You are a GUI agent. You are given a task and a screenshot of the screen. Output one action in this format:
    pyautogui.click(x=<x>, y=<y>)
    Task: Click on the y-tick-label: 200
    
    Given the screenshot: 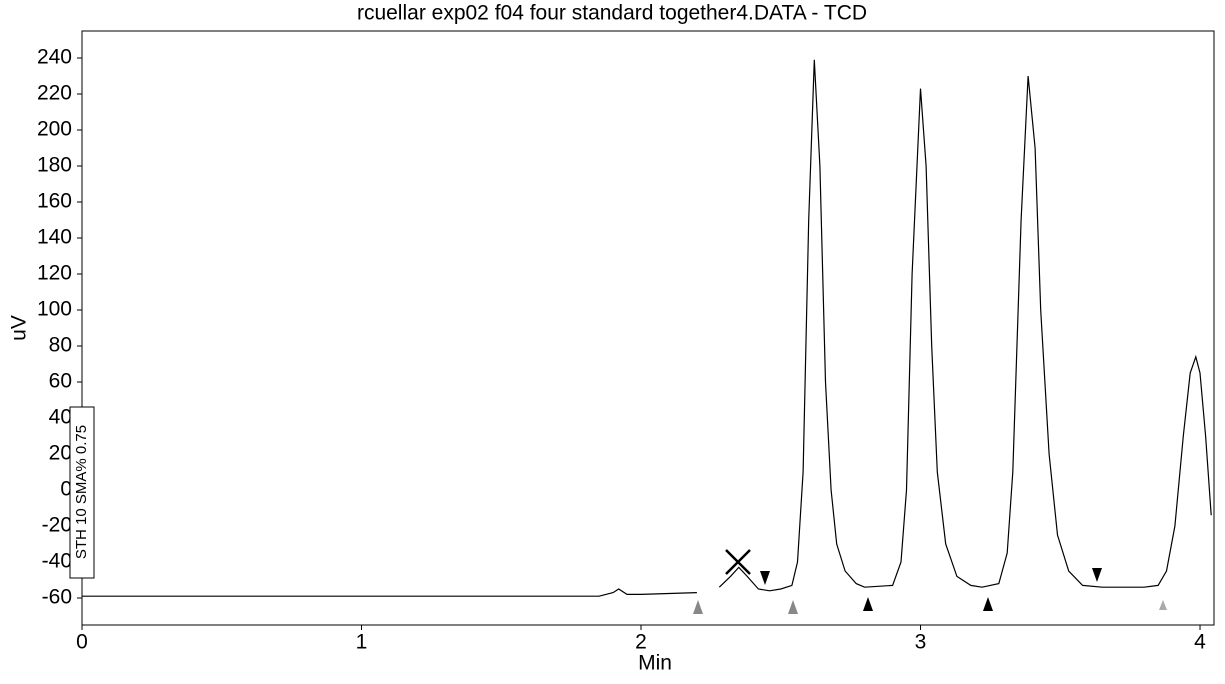 What is the action you would take?
    pyautogui.click(x=54, y=129)
    